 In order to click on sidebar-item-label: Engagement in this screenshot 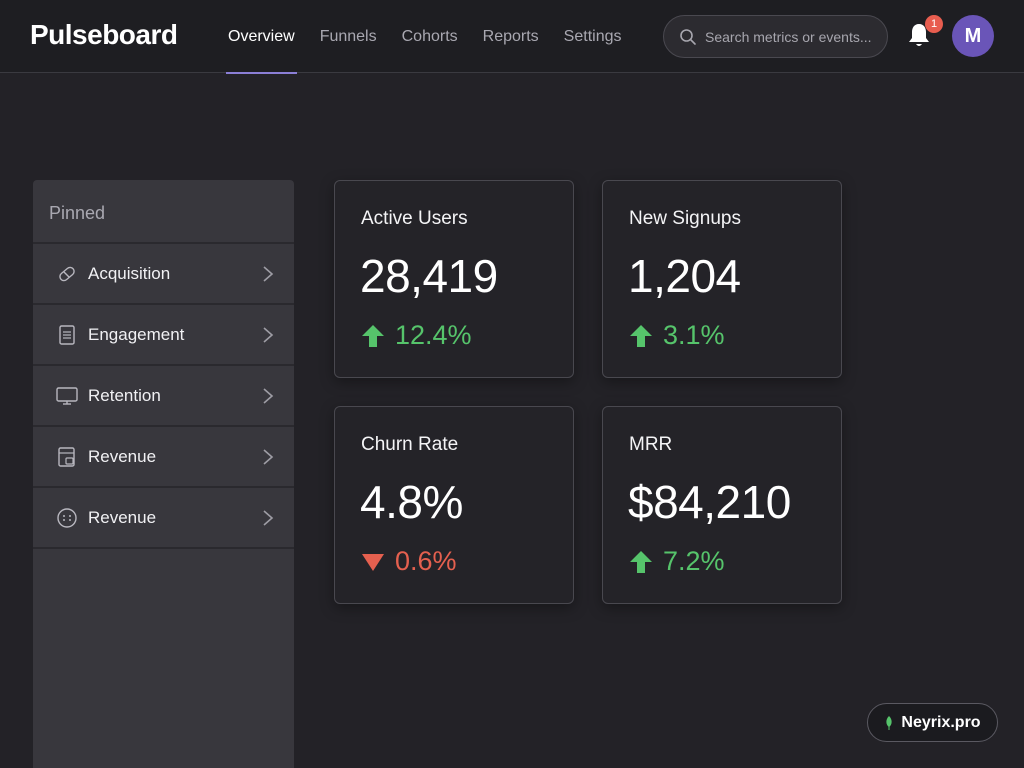, I will do `click(136, 334)`.